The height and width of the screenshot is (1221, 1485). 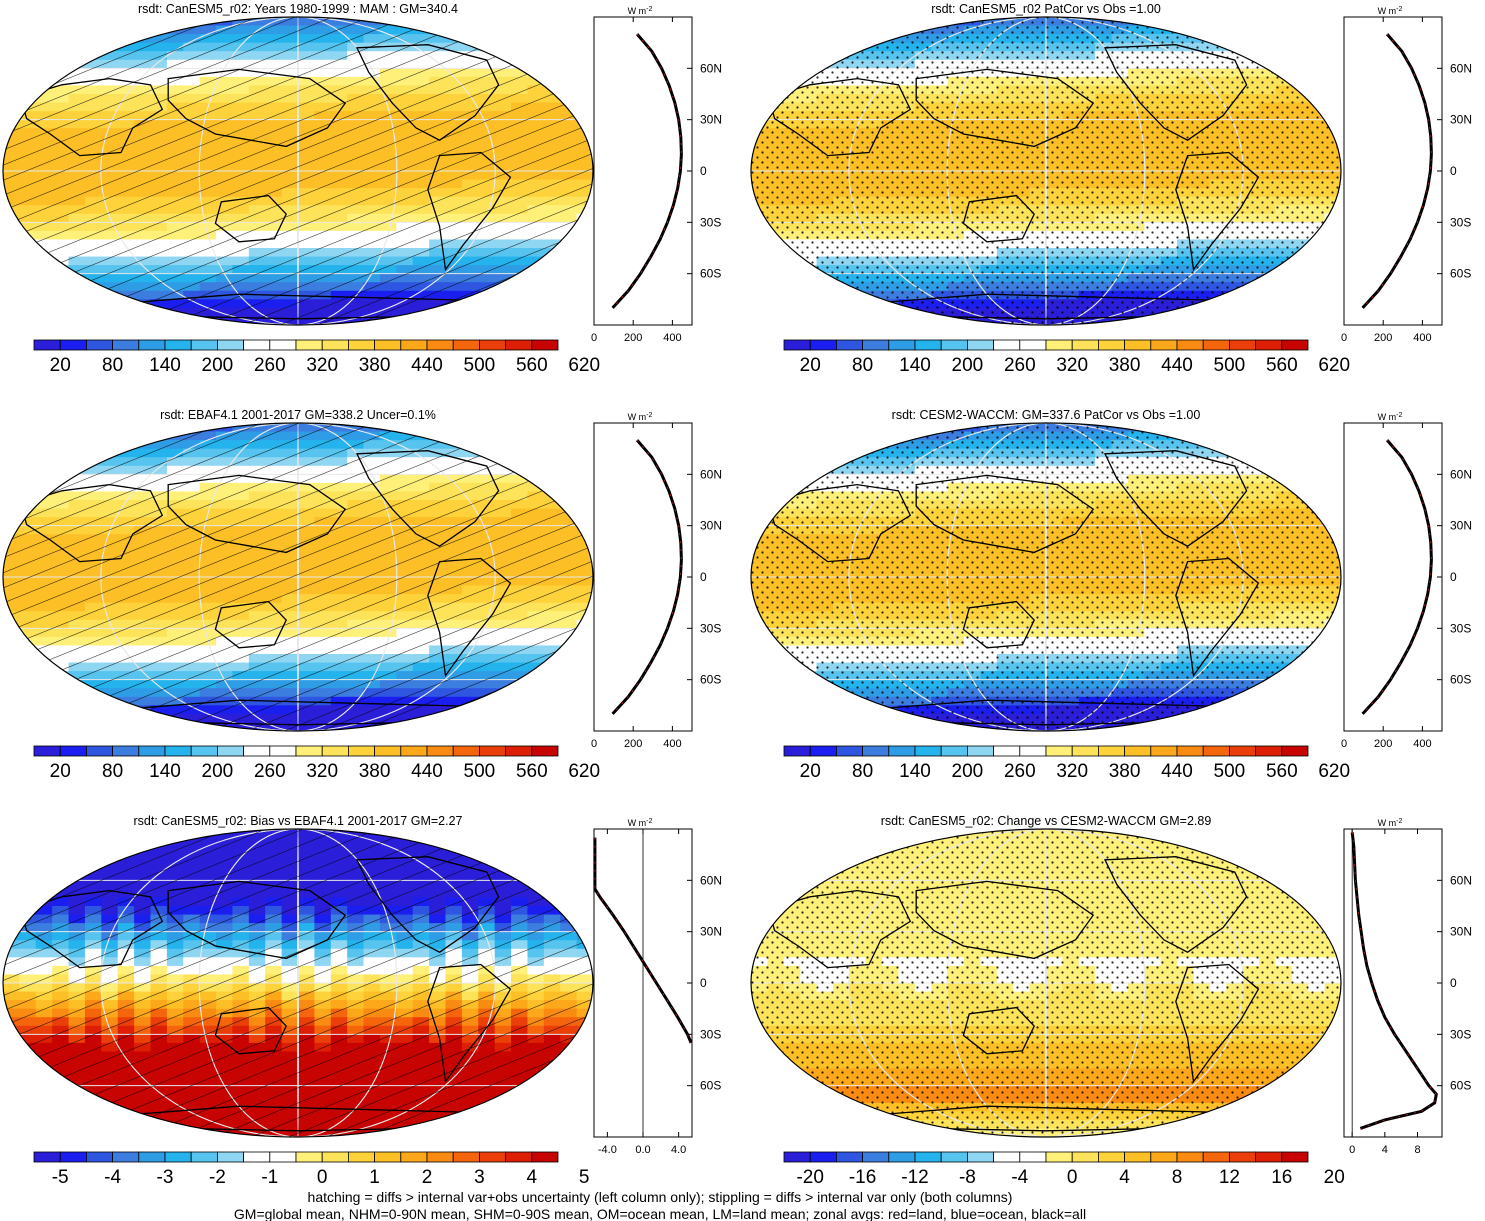 I want to click on colorbar-tick-label: 320, so click(x=1072, y=365).